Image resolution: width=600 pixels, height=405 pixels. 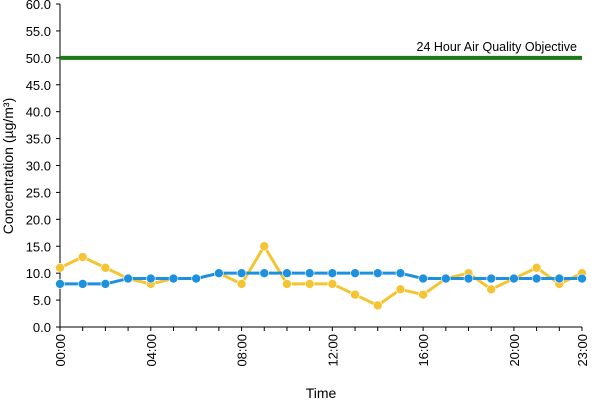 I want to click on y-tick-label: 50.0, so click(x=38, y=58).